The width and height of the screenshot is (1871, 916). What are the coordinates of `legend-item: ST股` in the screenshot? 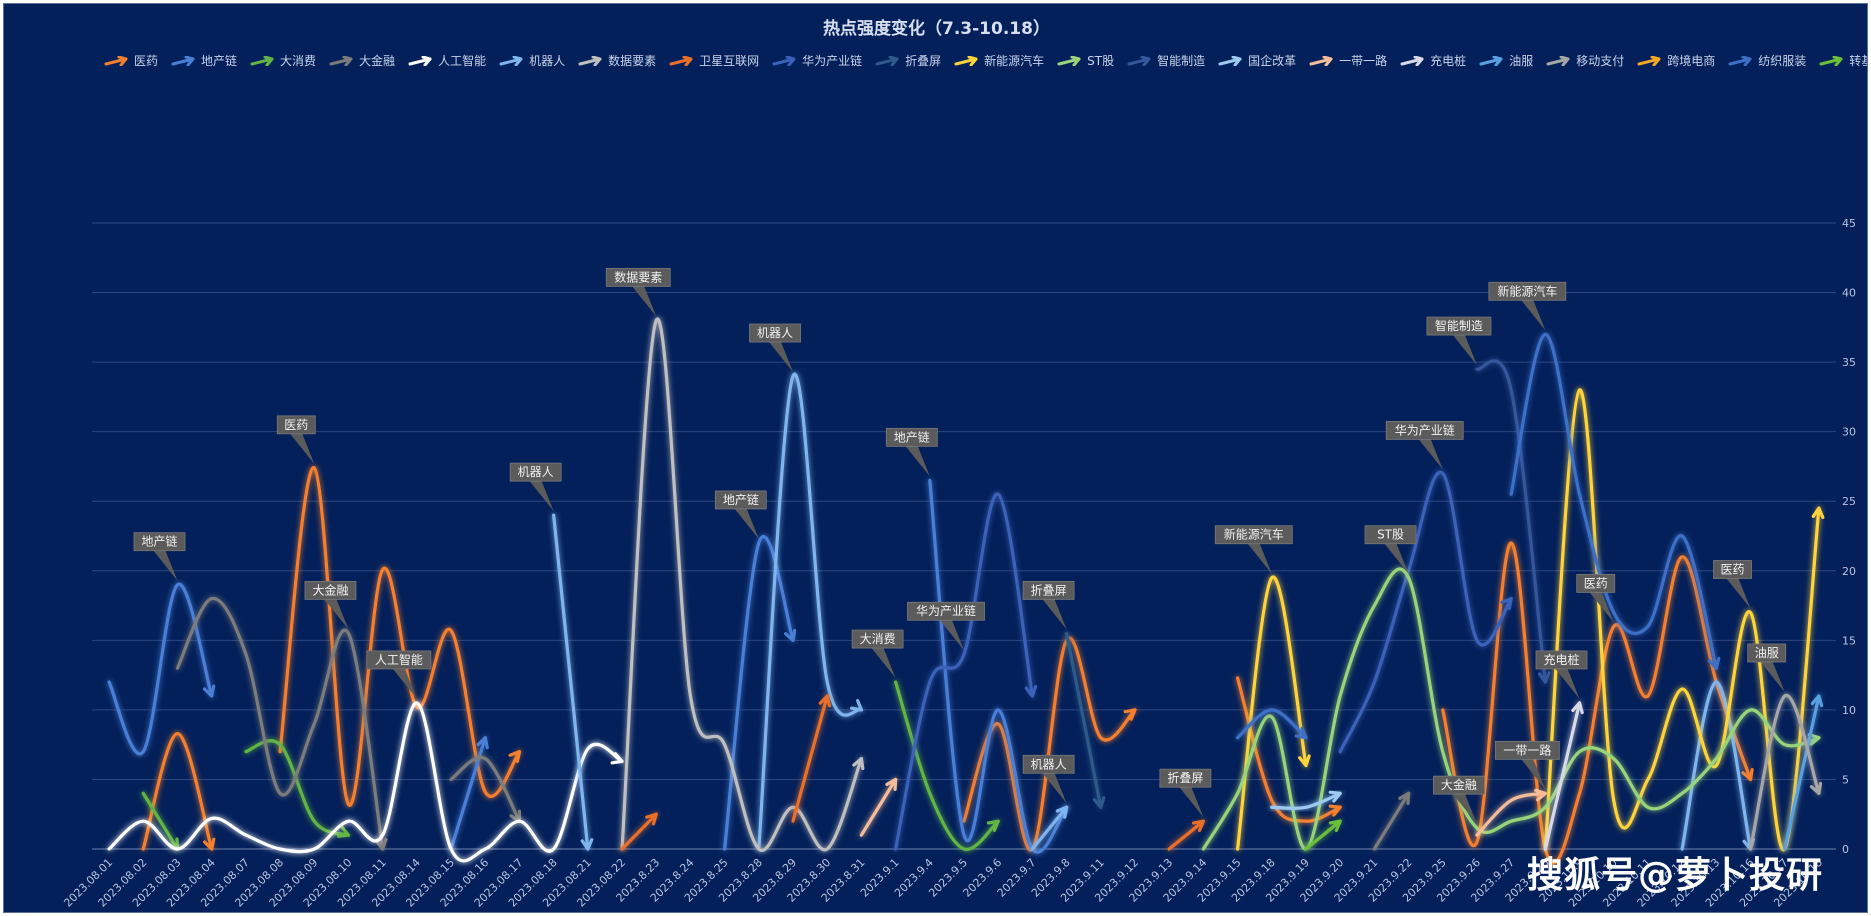 It's located at (1085, 60).